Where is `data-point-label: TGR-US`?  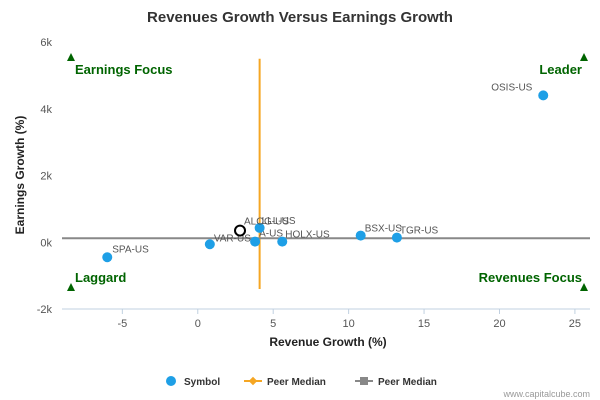
data-point-label: TGR-US is located at coordinates (419, 231).